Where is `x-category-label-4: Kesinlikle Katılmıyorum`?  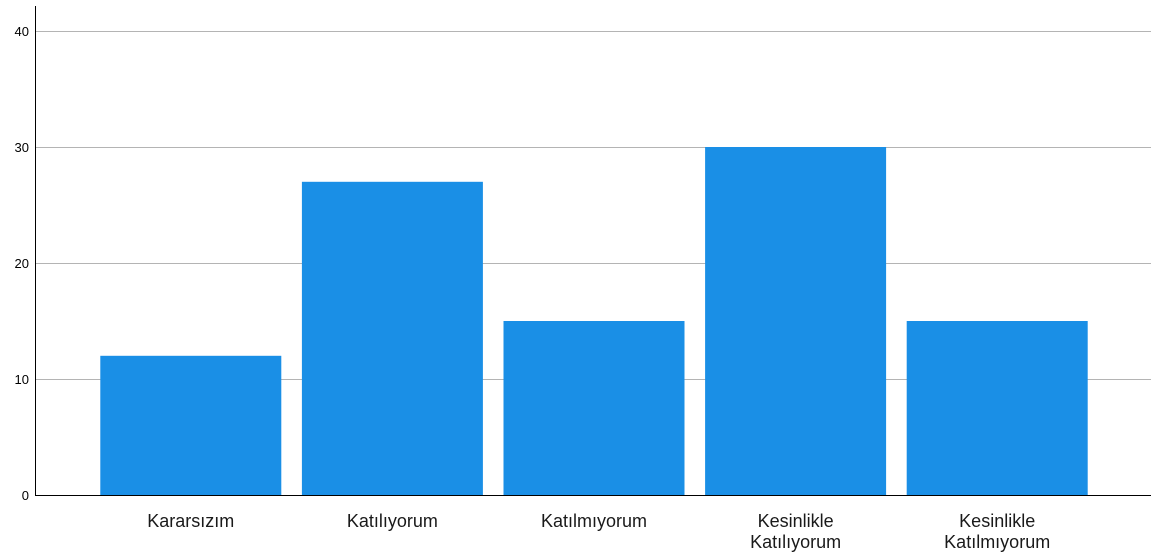 x-category-label-4: Kesinlikle Katılmıyorum is located at coordinates (997, 531).